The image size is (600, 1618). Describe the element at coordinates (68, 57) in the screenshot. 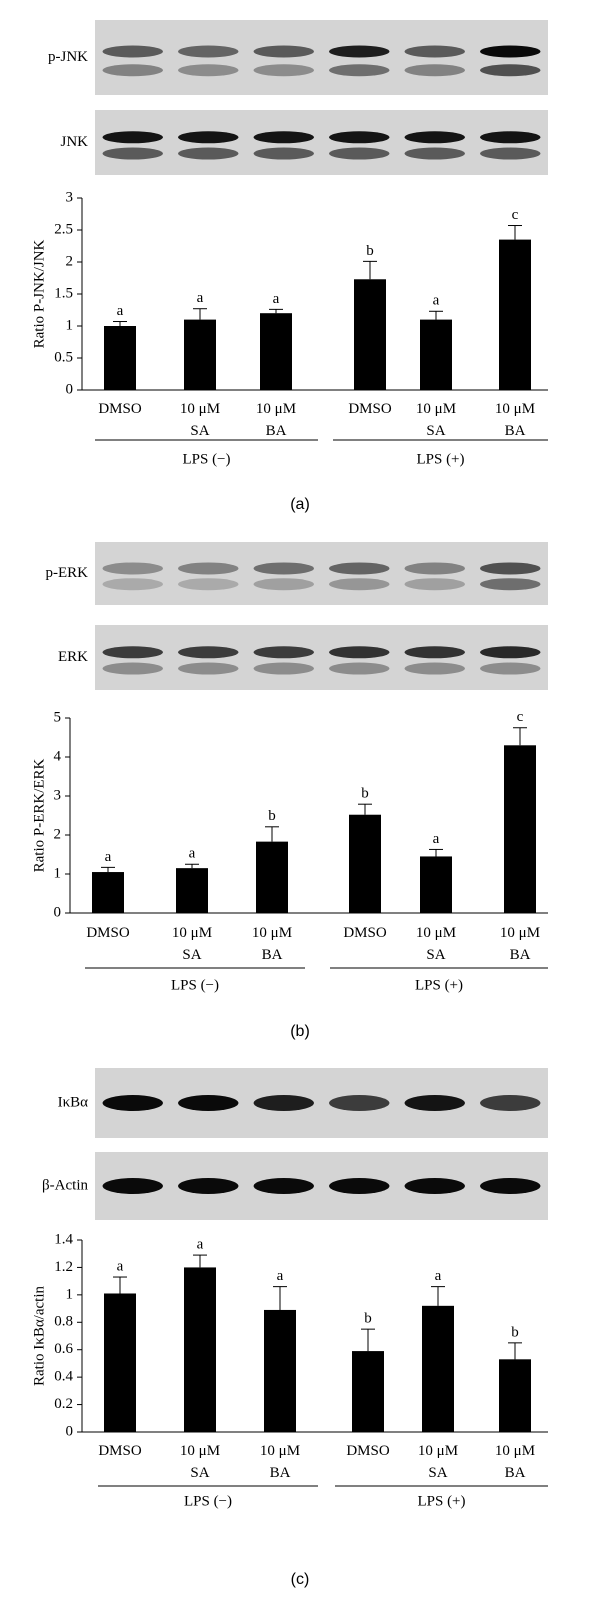

I see `blot-label: p-JNK` at that location.